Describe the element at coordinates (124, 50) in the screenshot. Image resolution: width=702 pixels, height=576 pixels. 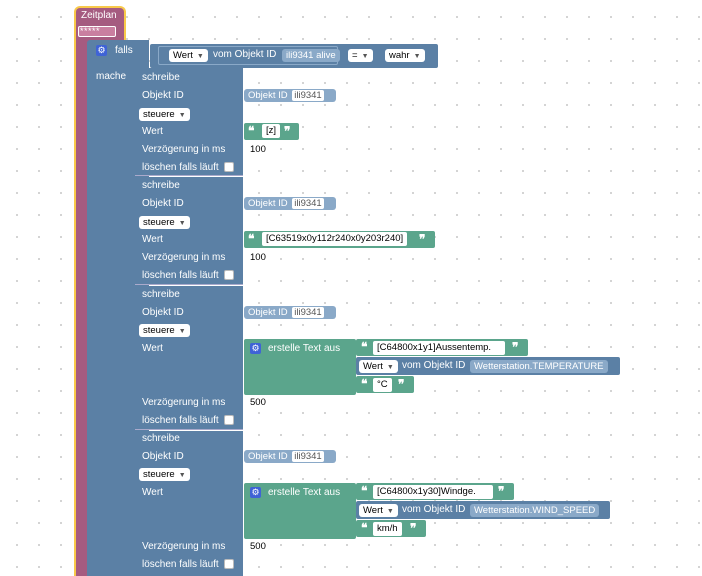
I see `falls-label: falls` at that location.